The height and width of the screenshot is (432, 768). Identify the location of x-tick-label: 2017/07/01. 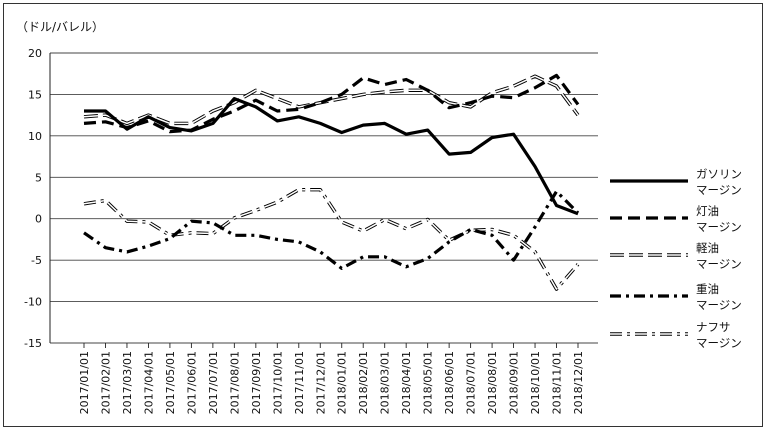
(213, 382).